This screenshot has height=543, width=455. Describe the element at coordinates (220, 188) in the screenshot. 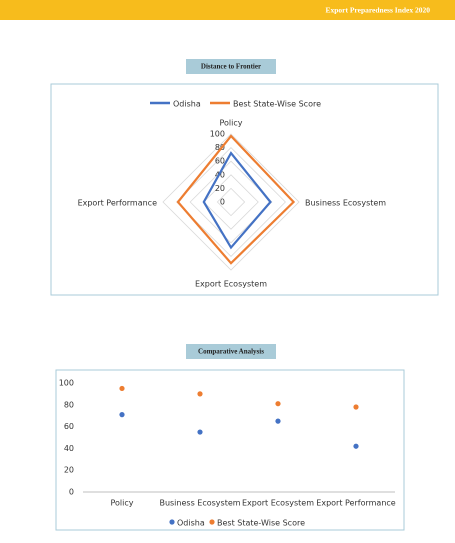

I see `r-tick-label: 20` at that location.